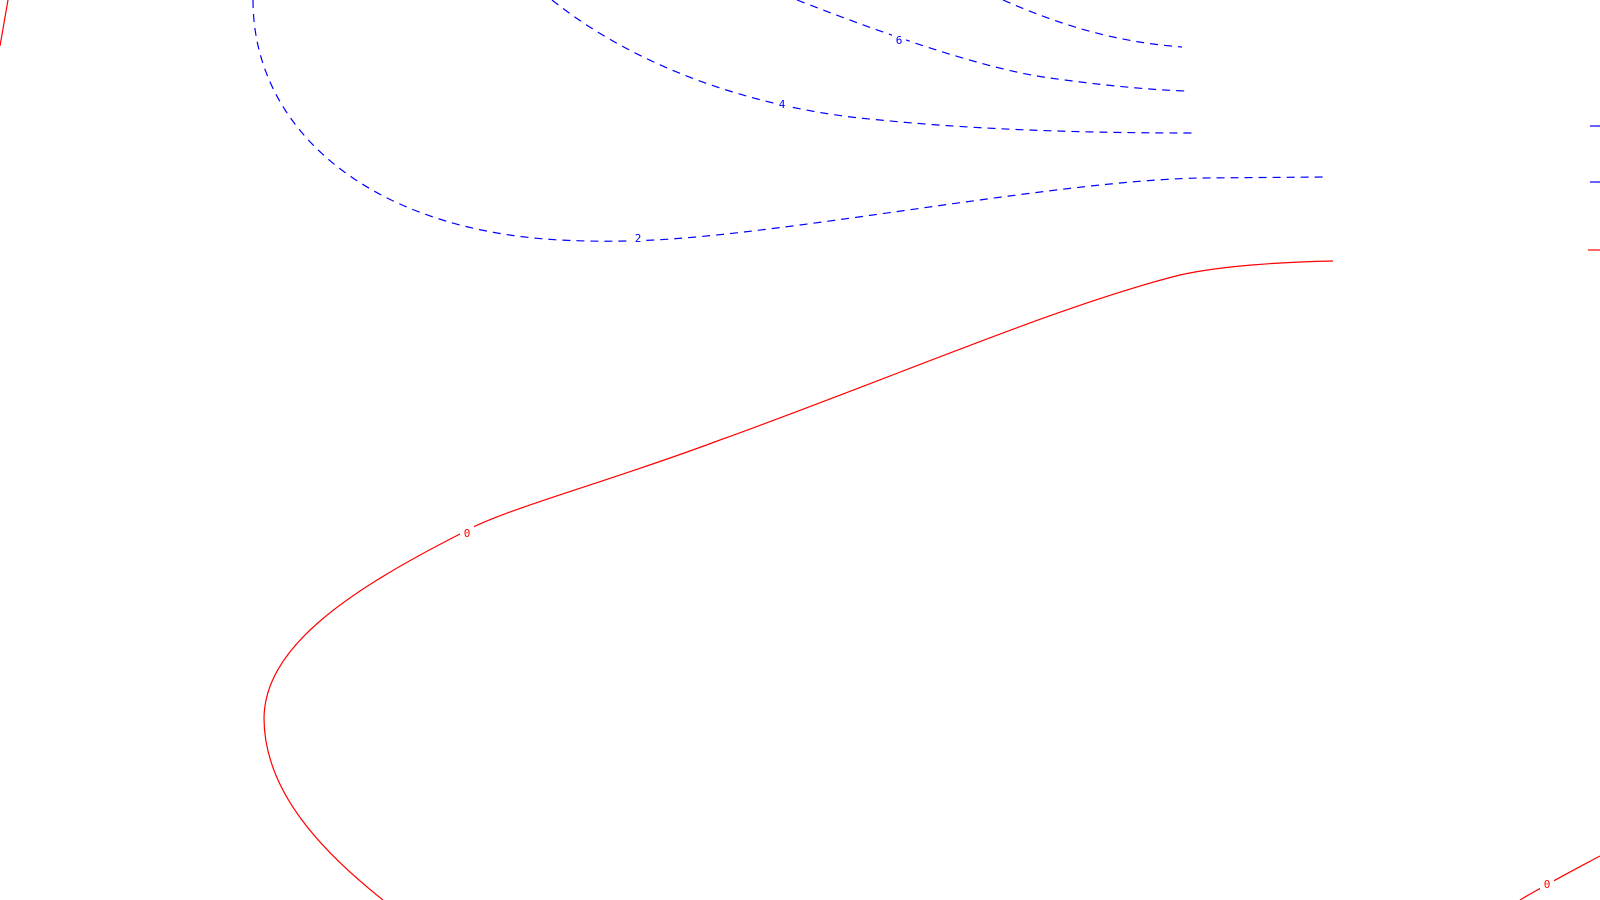  What do you see at coordinates (1092, 24) in the screenshot?
I see `contour-line-level-6-upper` at bounding box center [1092, 24].